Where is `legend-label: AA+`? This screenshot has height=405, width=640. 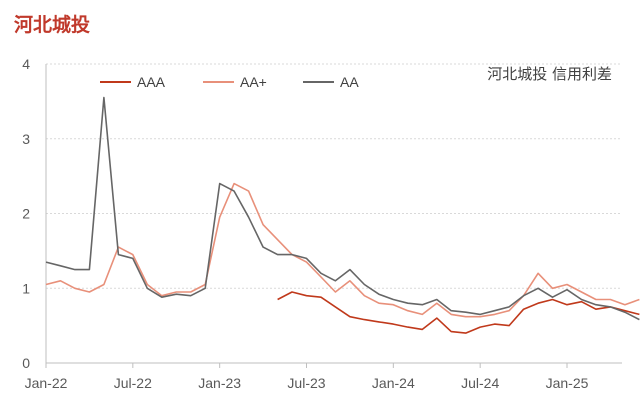 legend-label: AA+ is located at coordinates (253, 82).